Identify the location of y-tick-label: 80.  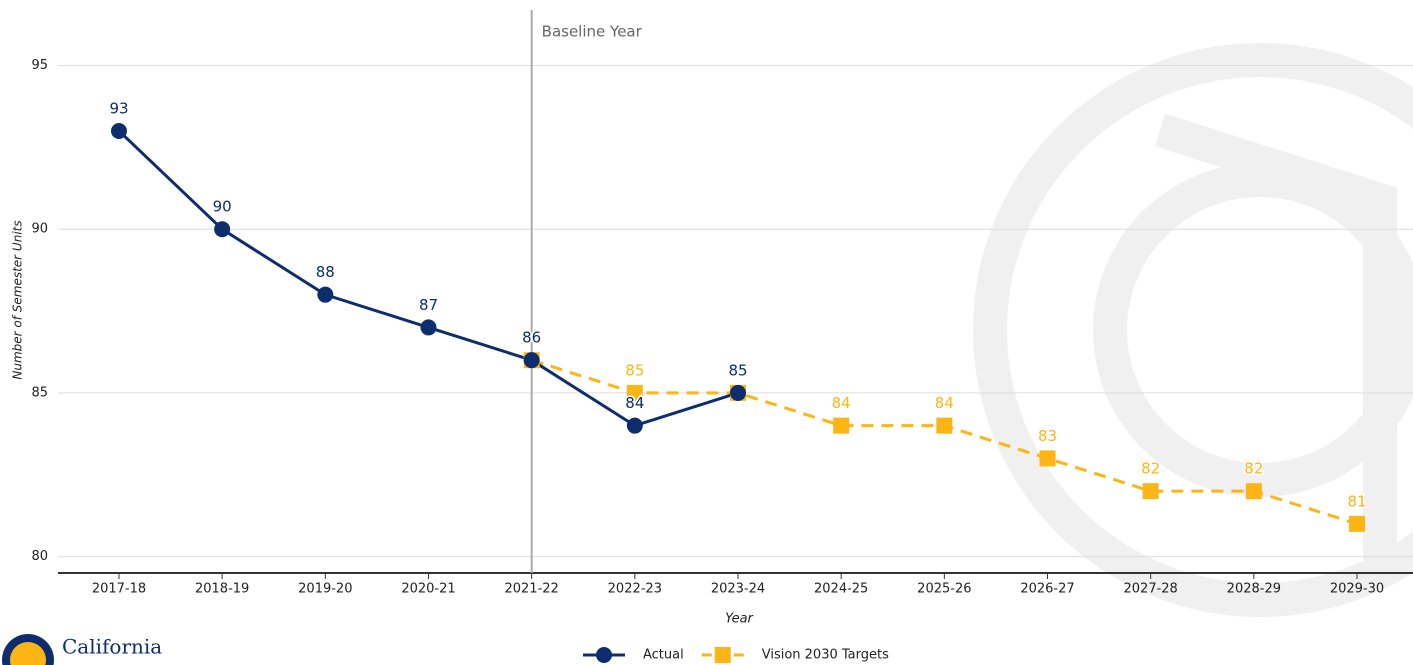
(39, 556).